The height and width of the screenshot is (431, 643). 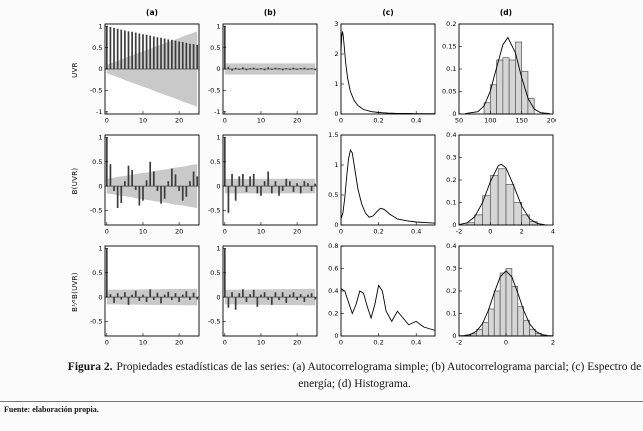 What do you see at coordinates (551, 121) in the screenshot?
I see `svg-text: 200` at bounding box center [551, 121].